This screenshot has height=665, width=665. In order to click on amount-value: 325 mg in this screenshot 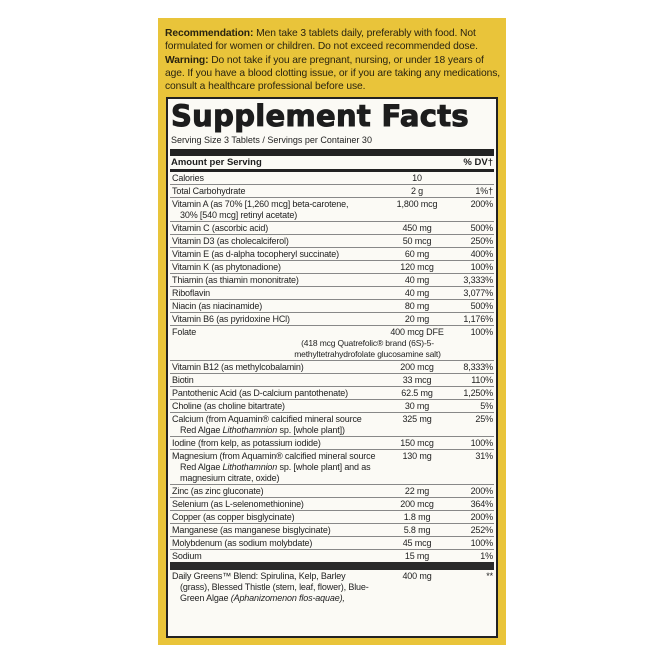, I will do `click(417, 419)`.